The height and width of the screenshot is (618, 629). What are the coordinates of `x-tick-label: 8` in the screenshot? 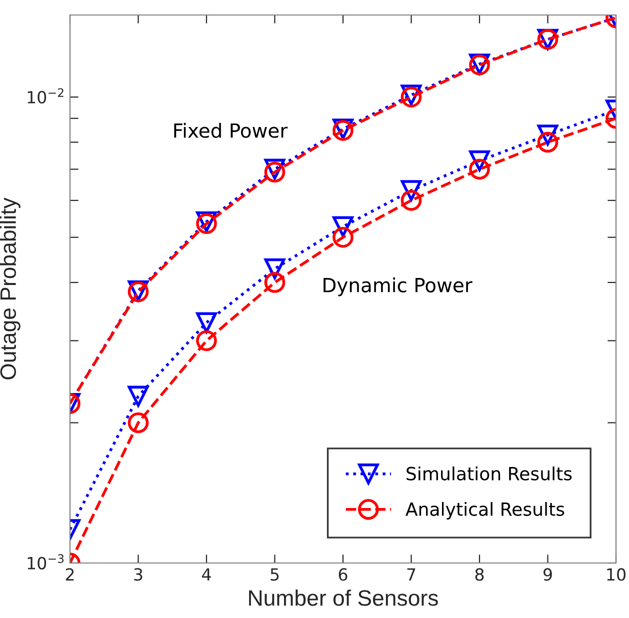 It's located at (479, 574).